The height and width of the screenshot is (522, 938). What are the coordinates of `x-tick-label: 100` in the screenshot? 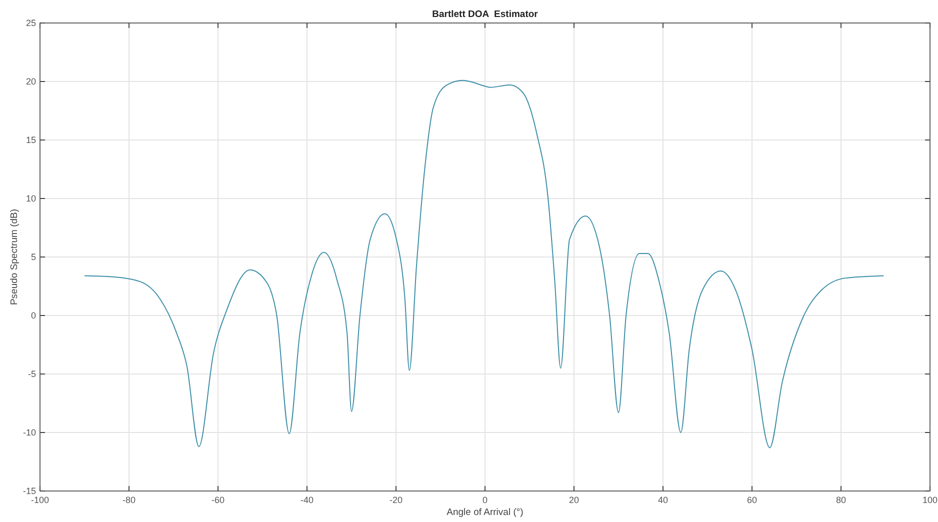 It's located at (930, 500).